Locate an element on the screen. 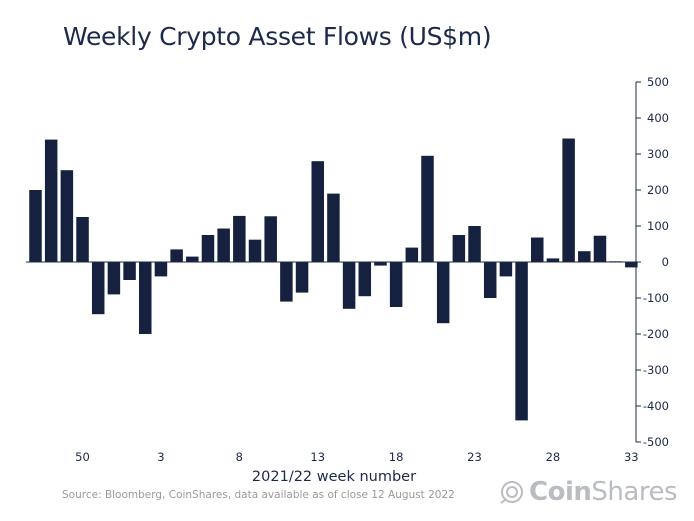 The height and width of the screenshot is (521, 694). y-tick-label: 300 is located at coordinates (658, 154).